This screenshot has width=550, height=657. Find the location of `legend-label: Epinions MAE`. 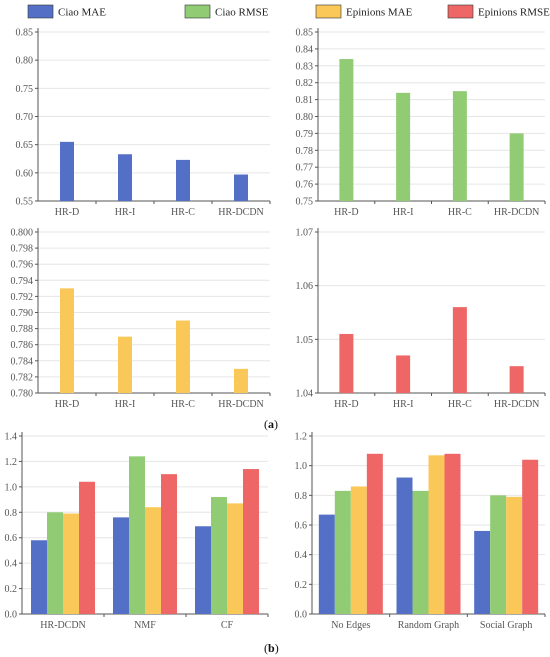

legend-label: Epinions MAE is located at coordinates (379, 13).